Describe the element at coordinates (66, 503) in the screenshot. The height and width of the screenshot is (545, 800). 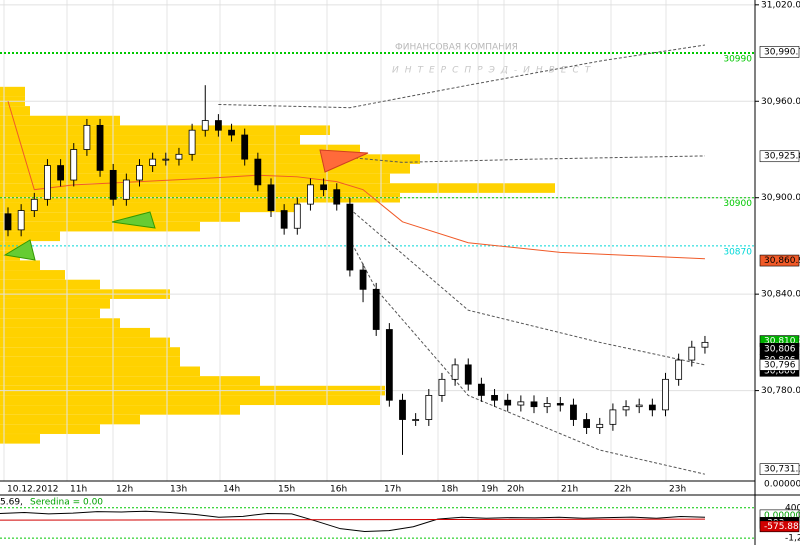
I see `indicator-legend: Seredina = 0.00` at that location.